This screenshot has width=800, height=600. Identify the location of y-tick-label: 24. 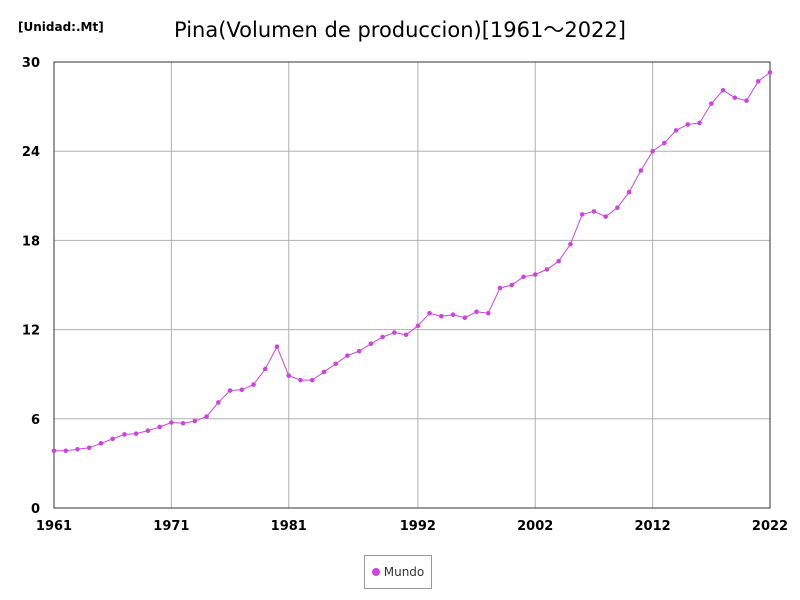
(31, 152).